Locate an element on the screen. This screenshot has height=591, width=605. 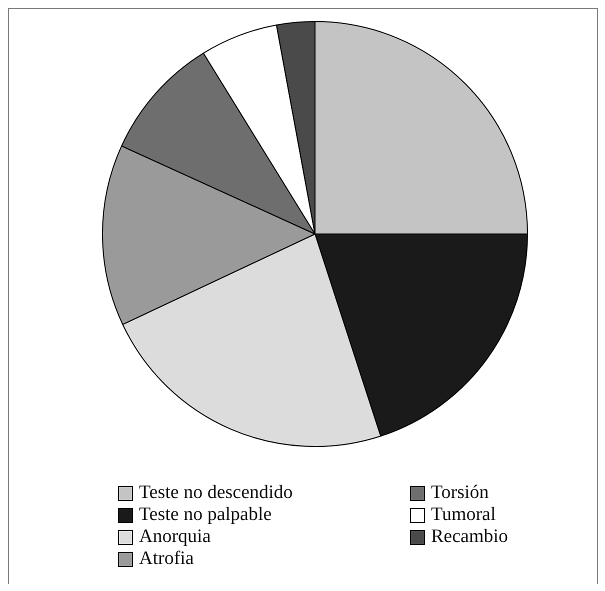
legend-label: Teste no palpable is located at coordinates (205, 515).